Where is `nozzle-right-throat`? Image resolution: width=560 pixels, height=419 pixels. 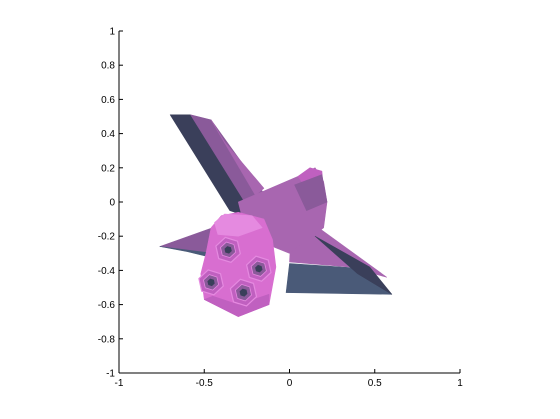 nozzle-right-throat is located at coordinates (259, 268).